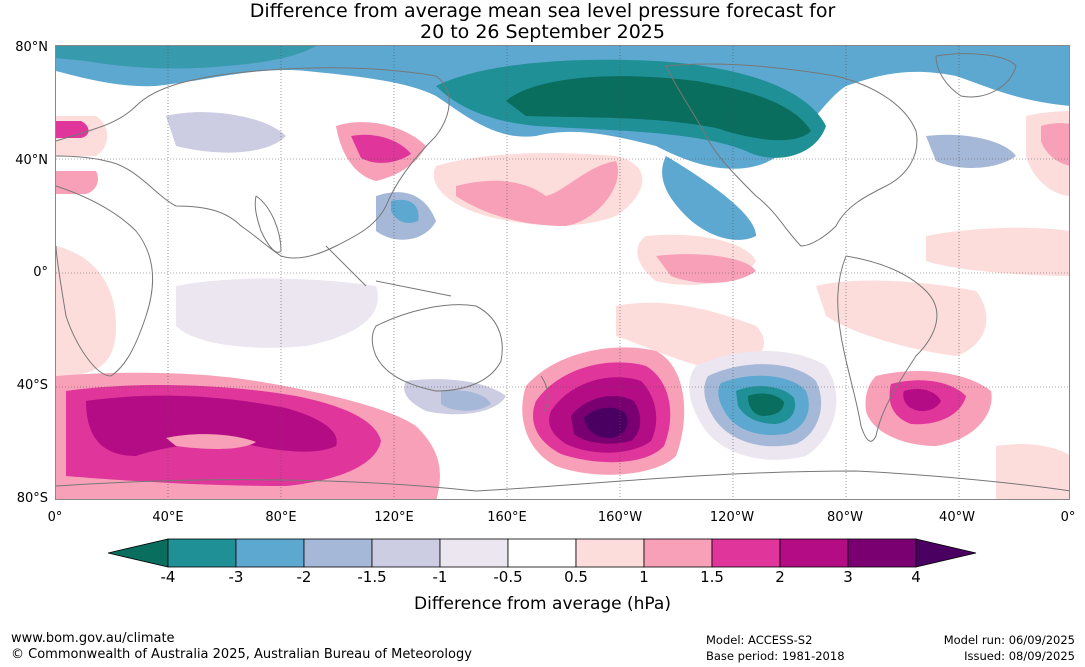 This screenshot has width=1085, height=667. Describe the element at coordinates (620, 517) in the screenshot. I see `lon-label-160w: 160°W` at that location.